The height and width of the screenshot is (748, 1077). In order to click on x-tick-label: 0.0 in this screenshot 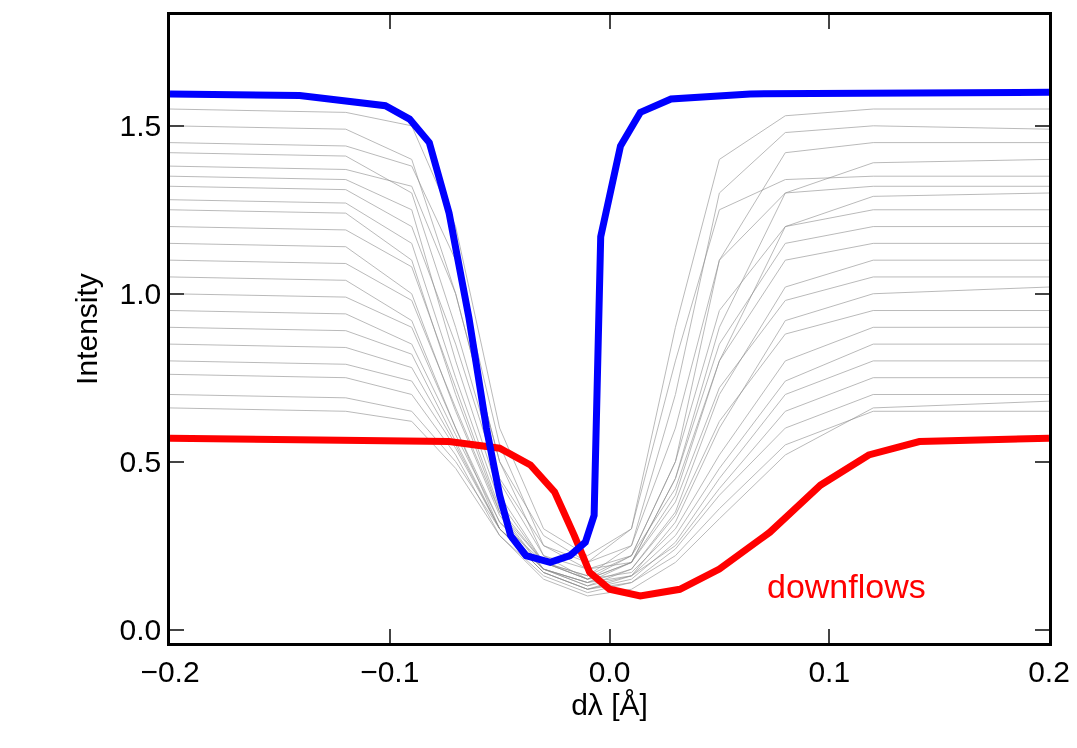, I will do `click(609, 671)`.